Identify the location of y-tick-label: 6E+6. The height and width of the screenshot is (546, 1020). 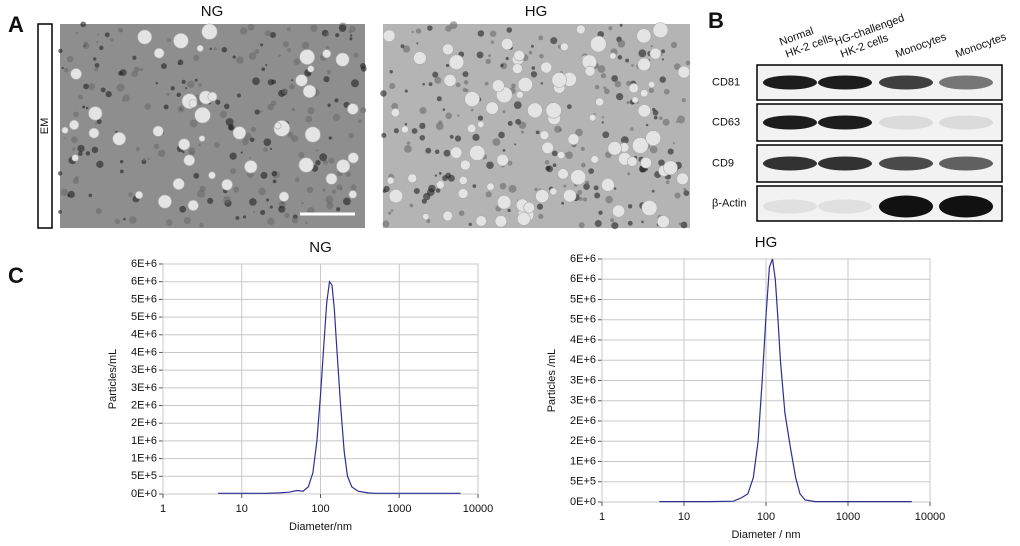
(583, 259).